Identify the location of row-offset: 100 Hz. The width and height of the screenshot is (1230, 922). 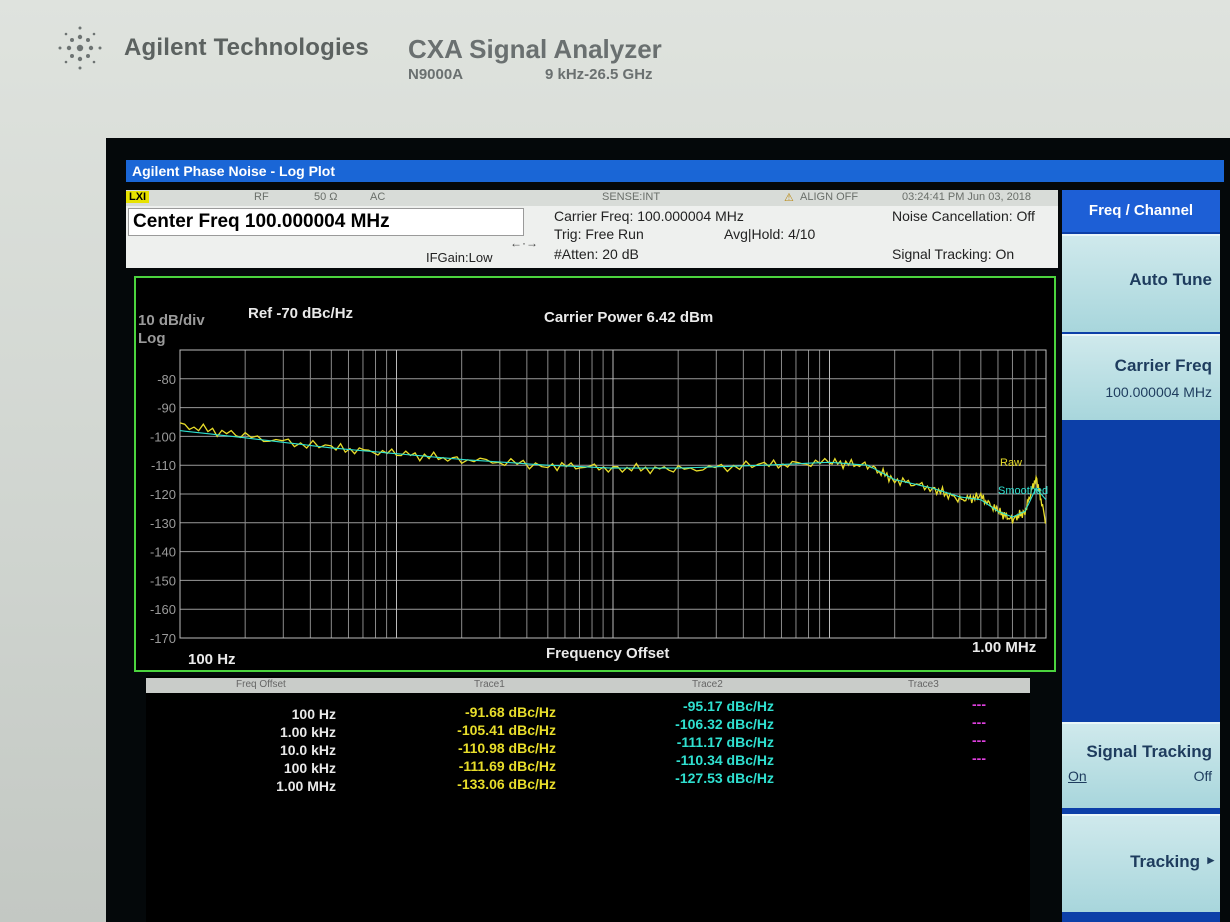
(313, 714).